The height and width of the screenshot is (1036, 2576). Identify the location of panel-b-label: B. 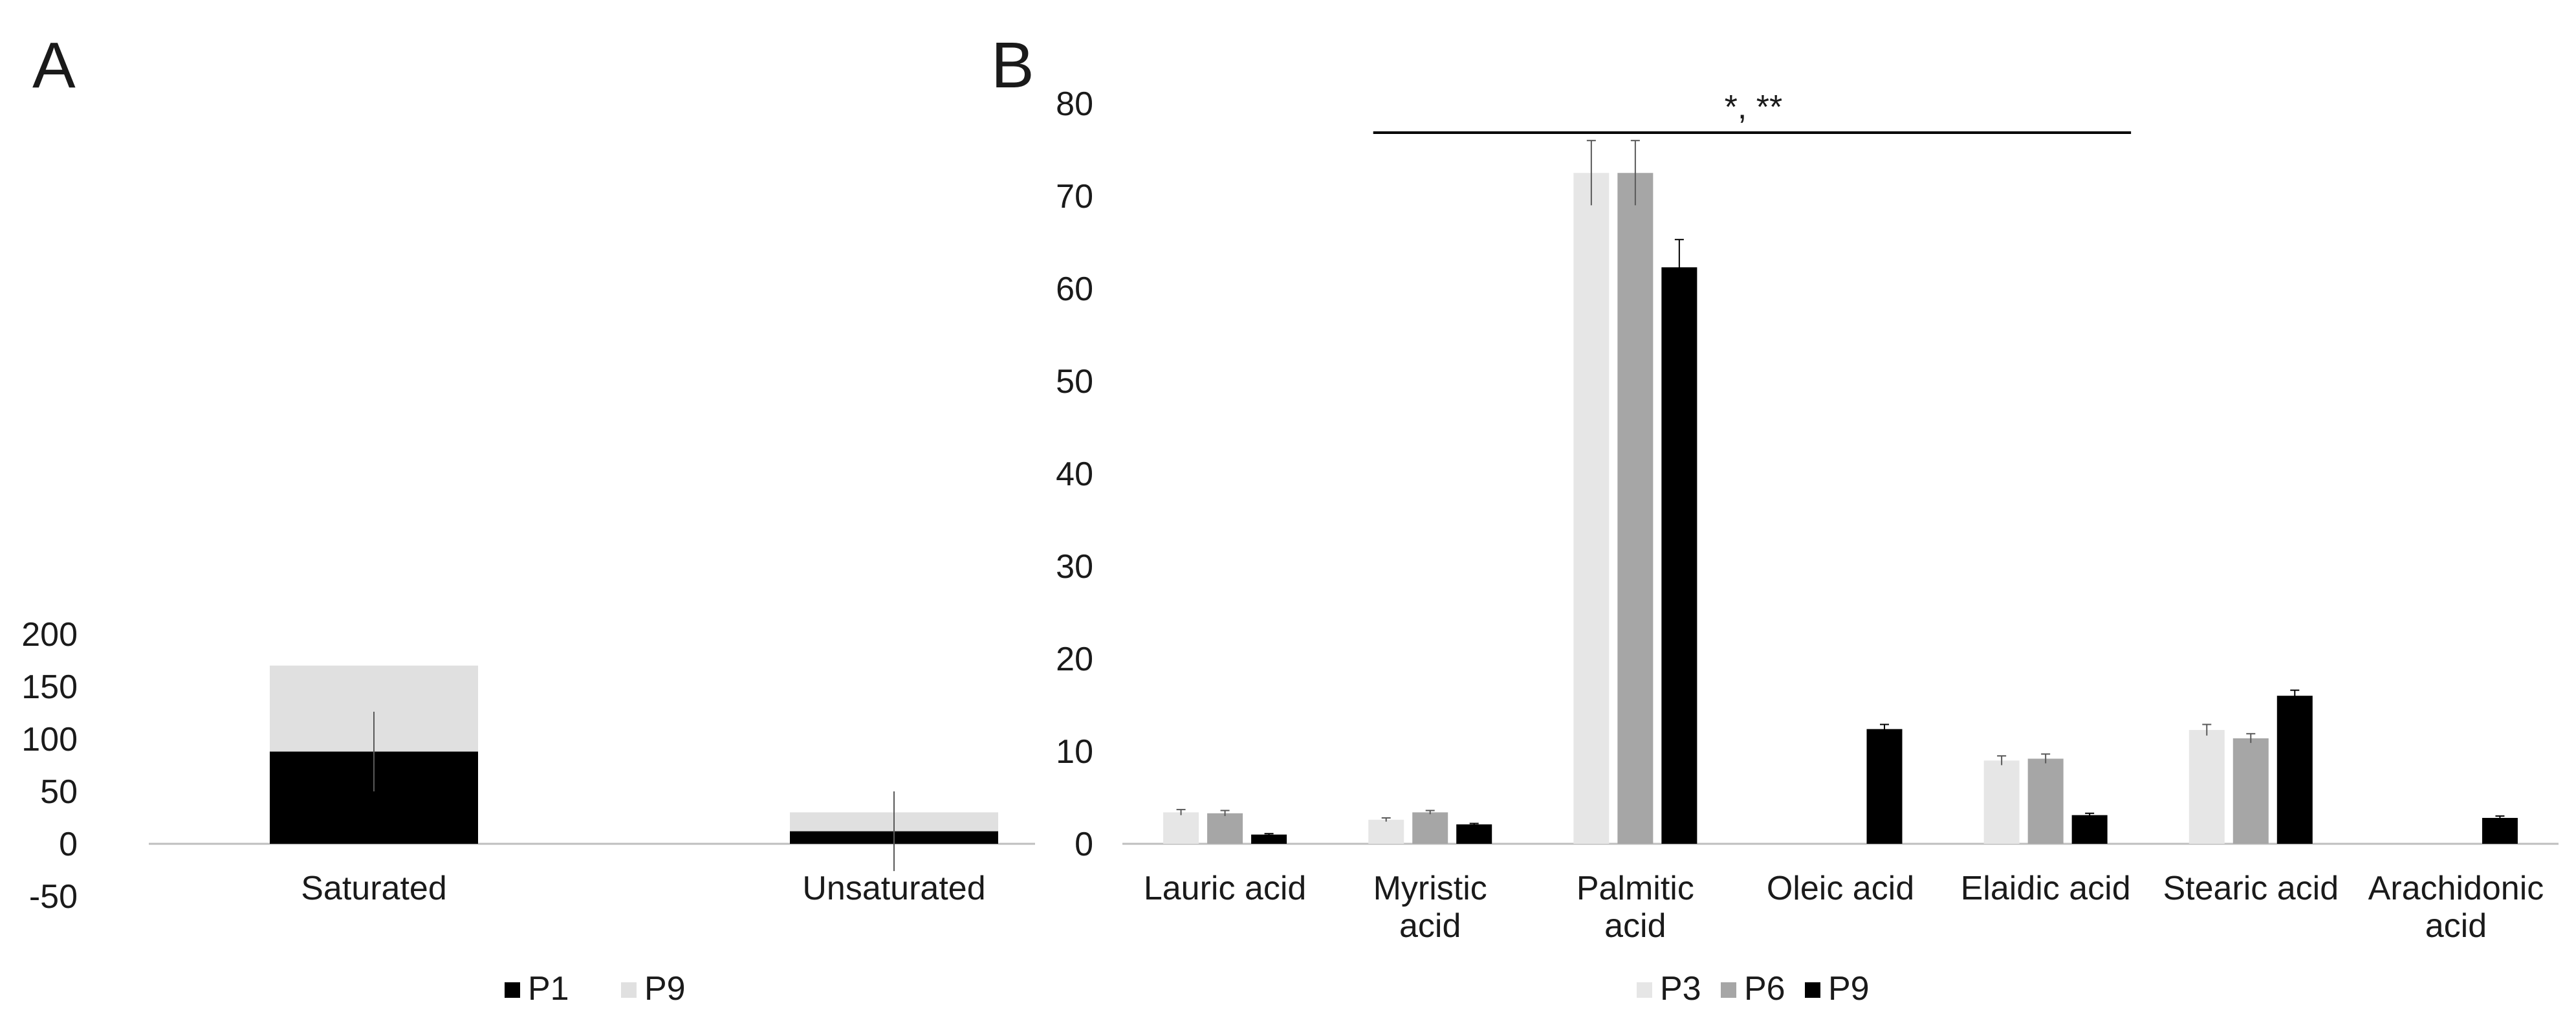
(1012, 65).